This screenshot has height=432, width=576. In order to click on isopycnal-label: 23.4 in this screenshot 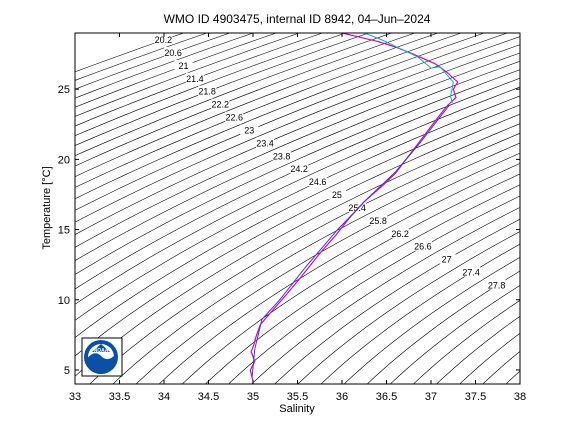, I will do `click(265, 143)`.